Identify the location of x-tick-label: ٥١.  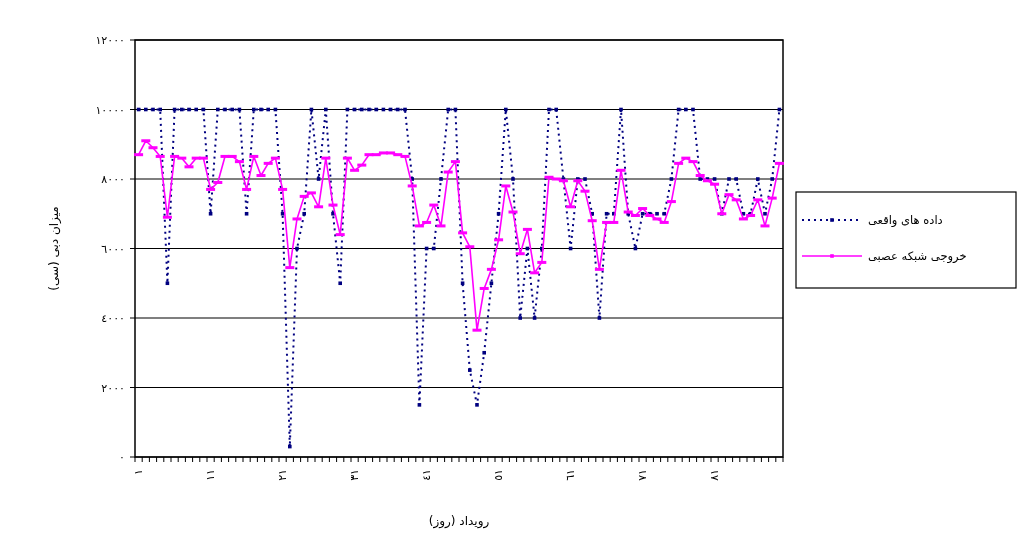
(498, 475).